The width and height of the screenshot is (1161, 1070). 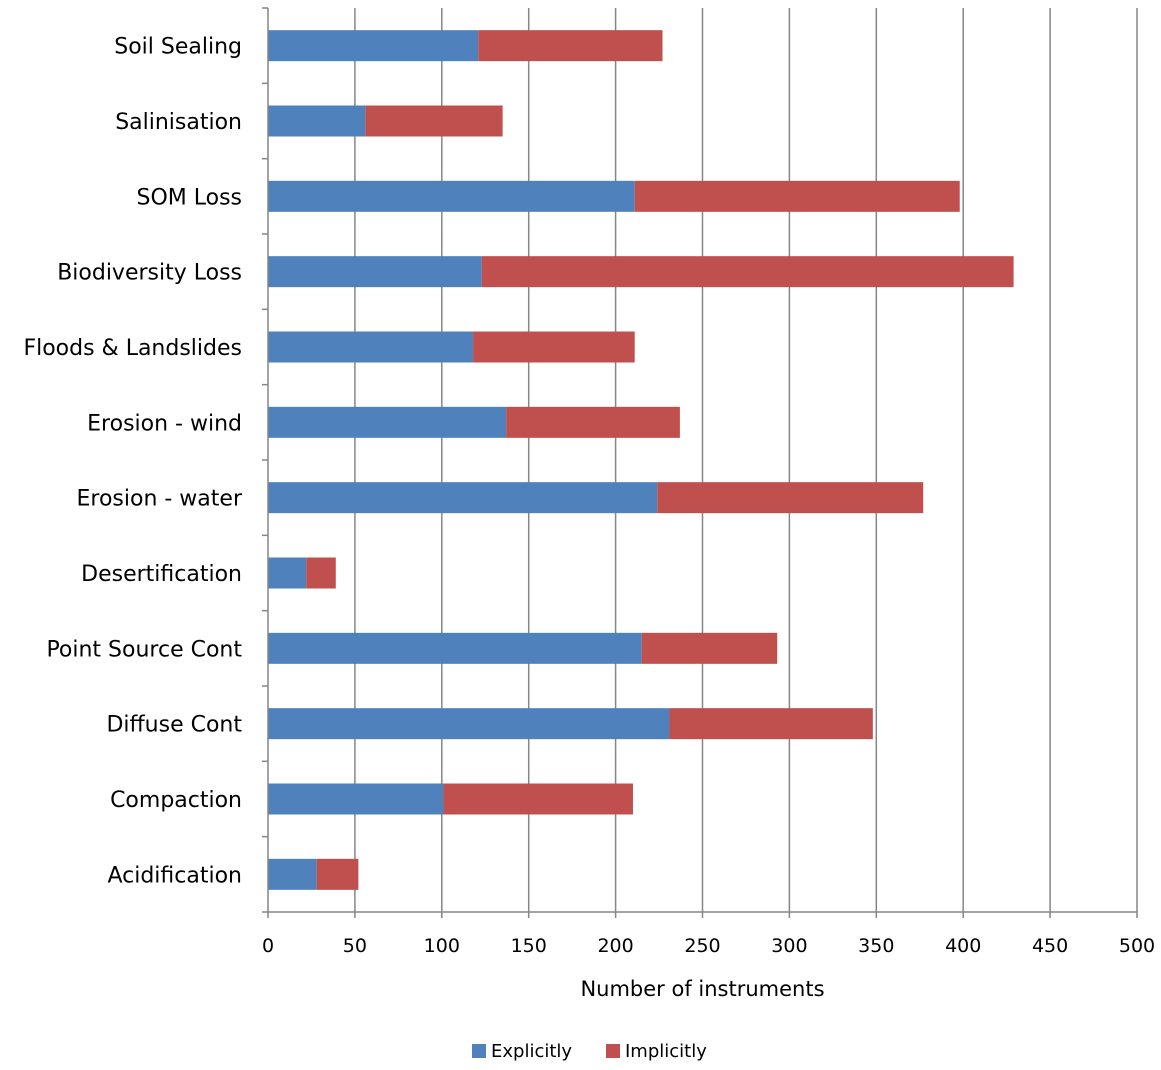 What do you see at coordinates (161, 574) in the screenshot?
I see `category-label: Desertification` at bounding box center [161, 574].